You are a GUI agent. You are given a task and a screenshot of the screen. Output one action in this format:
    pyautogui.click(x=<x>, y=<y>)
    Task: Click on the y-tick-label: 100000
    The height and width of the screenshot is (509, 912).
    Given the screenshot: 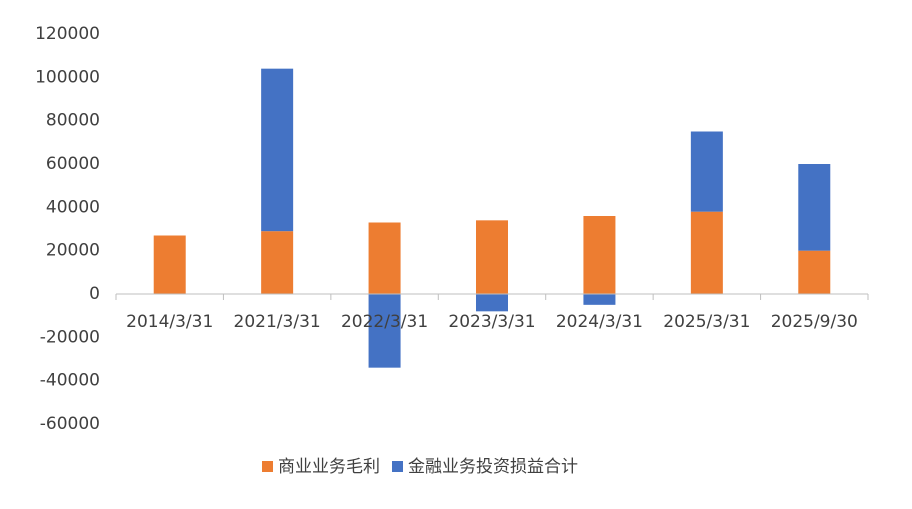 What is the action you would take?
    pyautogui.click(x=67, y=77)
    